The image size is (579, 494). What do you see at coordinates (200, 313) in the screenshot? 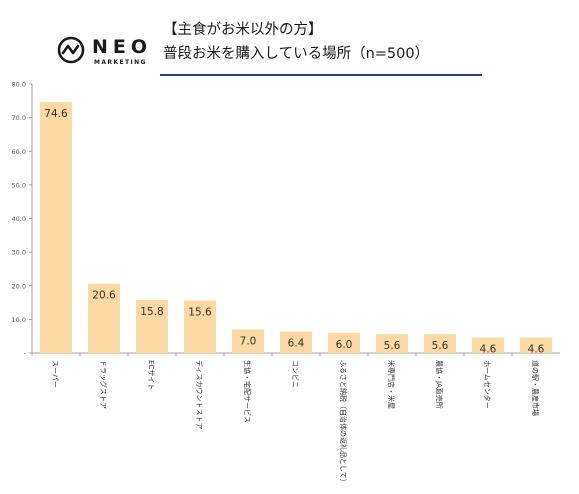
I see `bar-value-label: 15.6` at bounding box center [200, 313].